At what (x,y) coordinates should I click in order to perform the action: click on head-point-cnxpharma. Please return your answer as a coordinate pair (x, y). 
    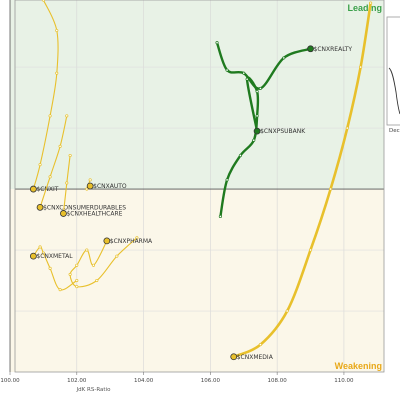
    Looking at the image, I should click on (107, 241).